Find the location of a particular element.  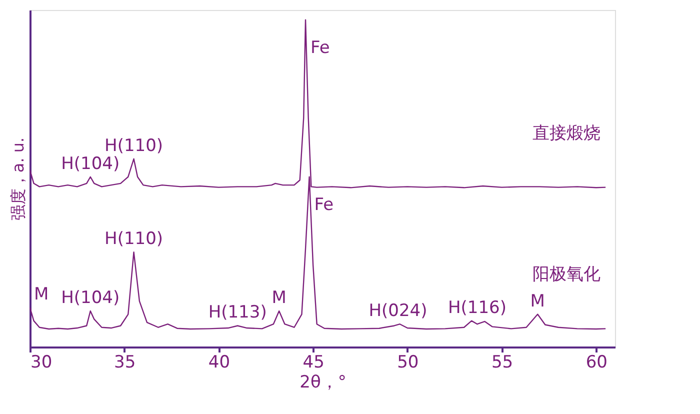

x-tick-label: 45 is located at coordinates (313, 362).